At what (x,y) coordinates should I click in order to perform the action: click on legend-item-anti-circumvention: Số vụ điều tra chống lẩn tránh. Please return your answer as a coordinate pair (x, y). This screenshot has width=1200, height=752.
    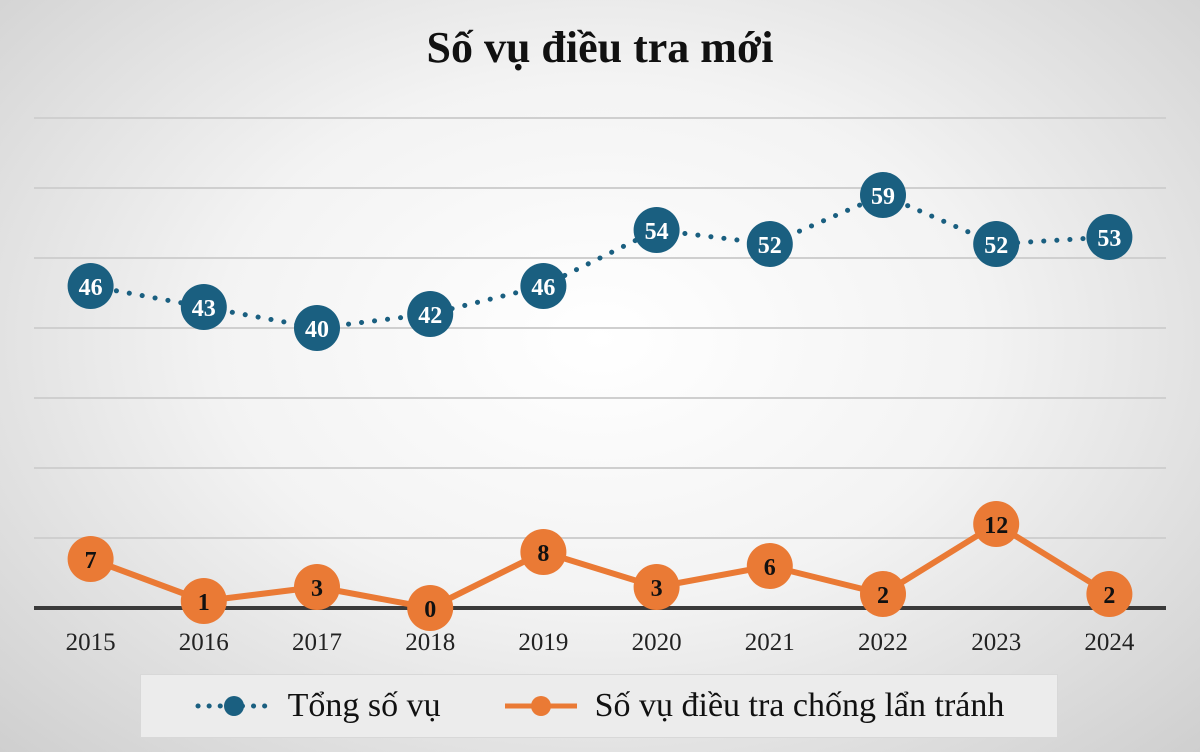
    Looking at the image, I should click on (753, 706).